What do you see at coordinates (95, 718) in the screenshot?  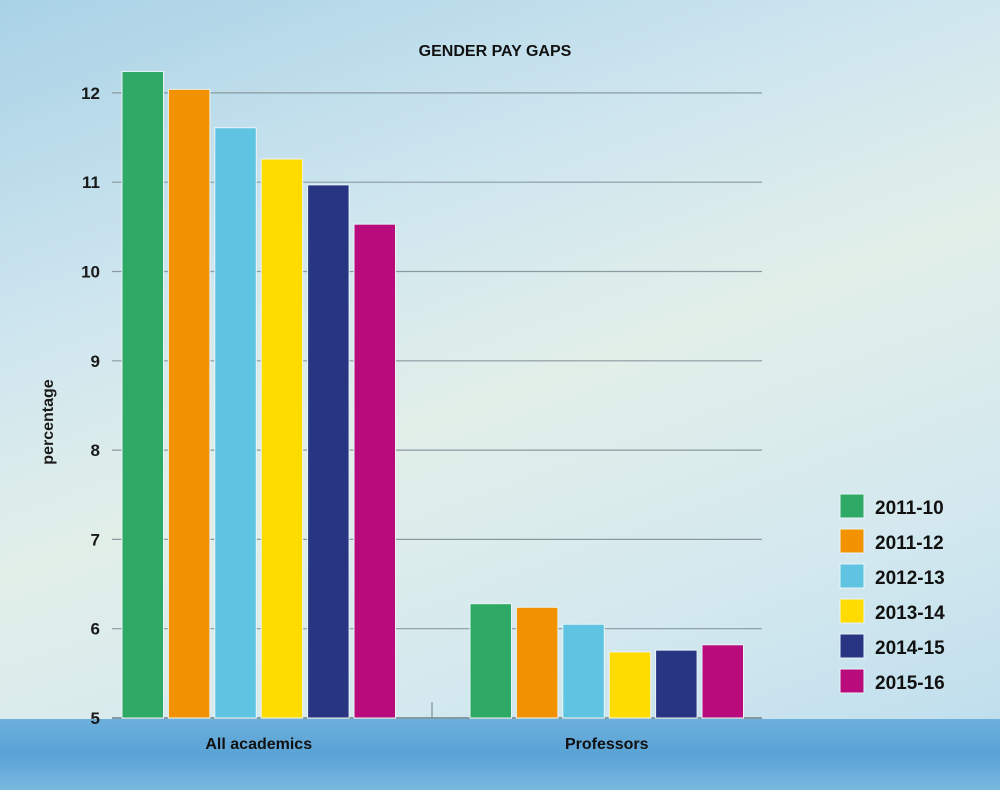 I see `y-tick-label: 5` at bounding box center [95, 718].